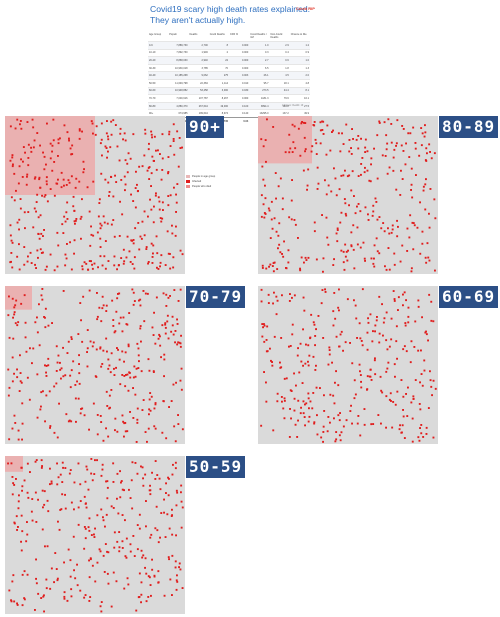  Describe the element at coordinates (279, 90) in the screenshot. I see `table-cell: 44.4` at that location.